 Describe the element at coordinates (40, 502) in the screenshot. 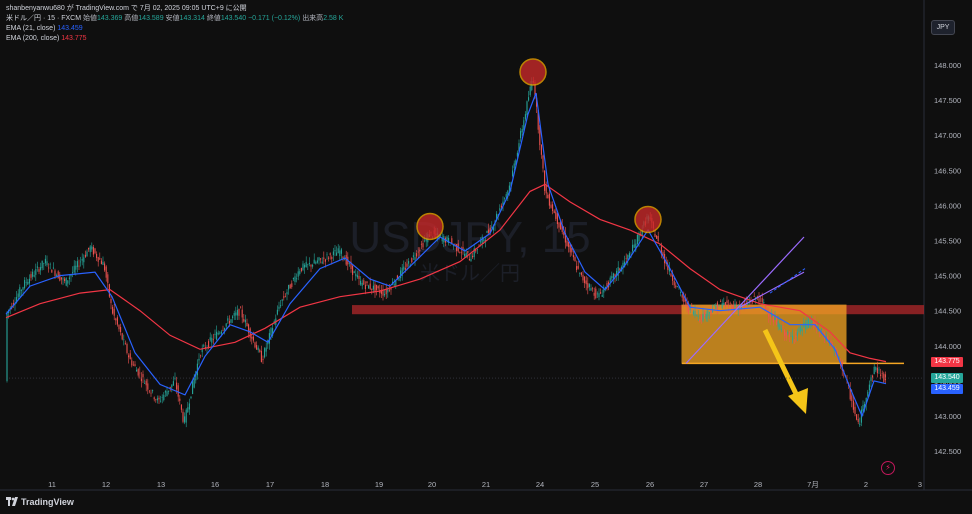

I see `tradingview-brand: TradingView` at that location.